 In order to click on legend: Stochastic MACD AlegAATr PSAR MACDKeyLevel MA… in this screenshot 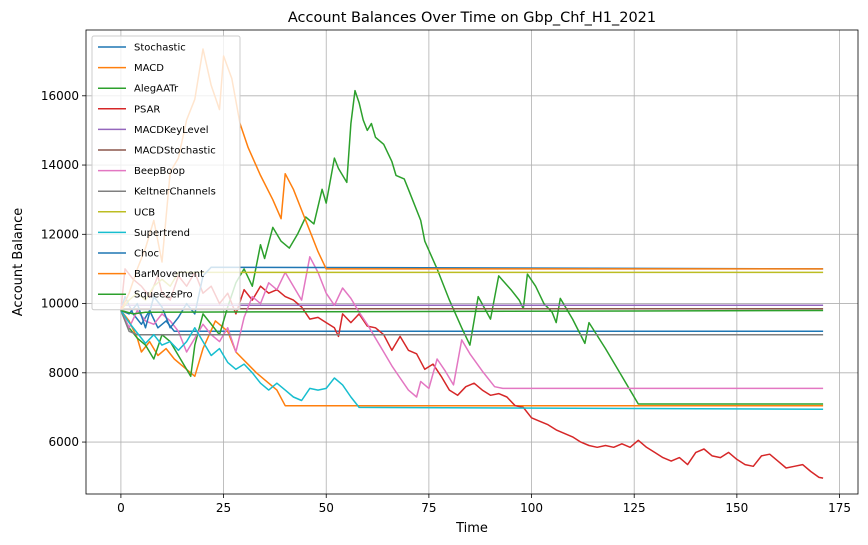, I will do `click(166, 173)`.